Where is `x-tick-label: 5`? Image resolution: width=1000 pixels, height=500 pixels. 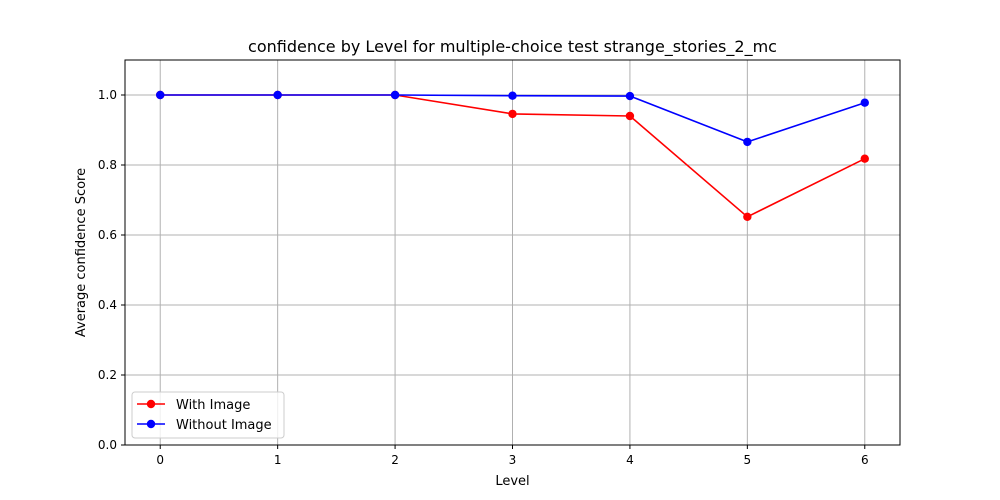
x-tick-label: 5 is located at coordinates (748, 460).